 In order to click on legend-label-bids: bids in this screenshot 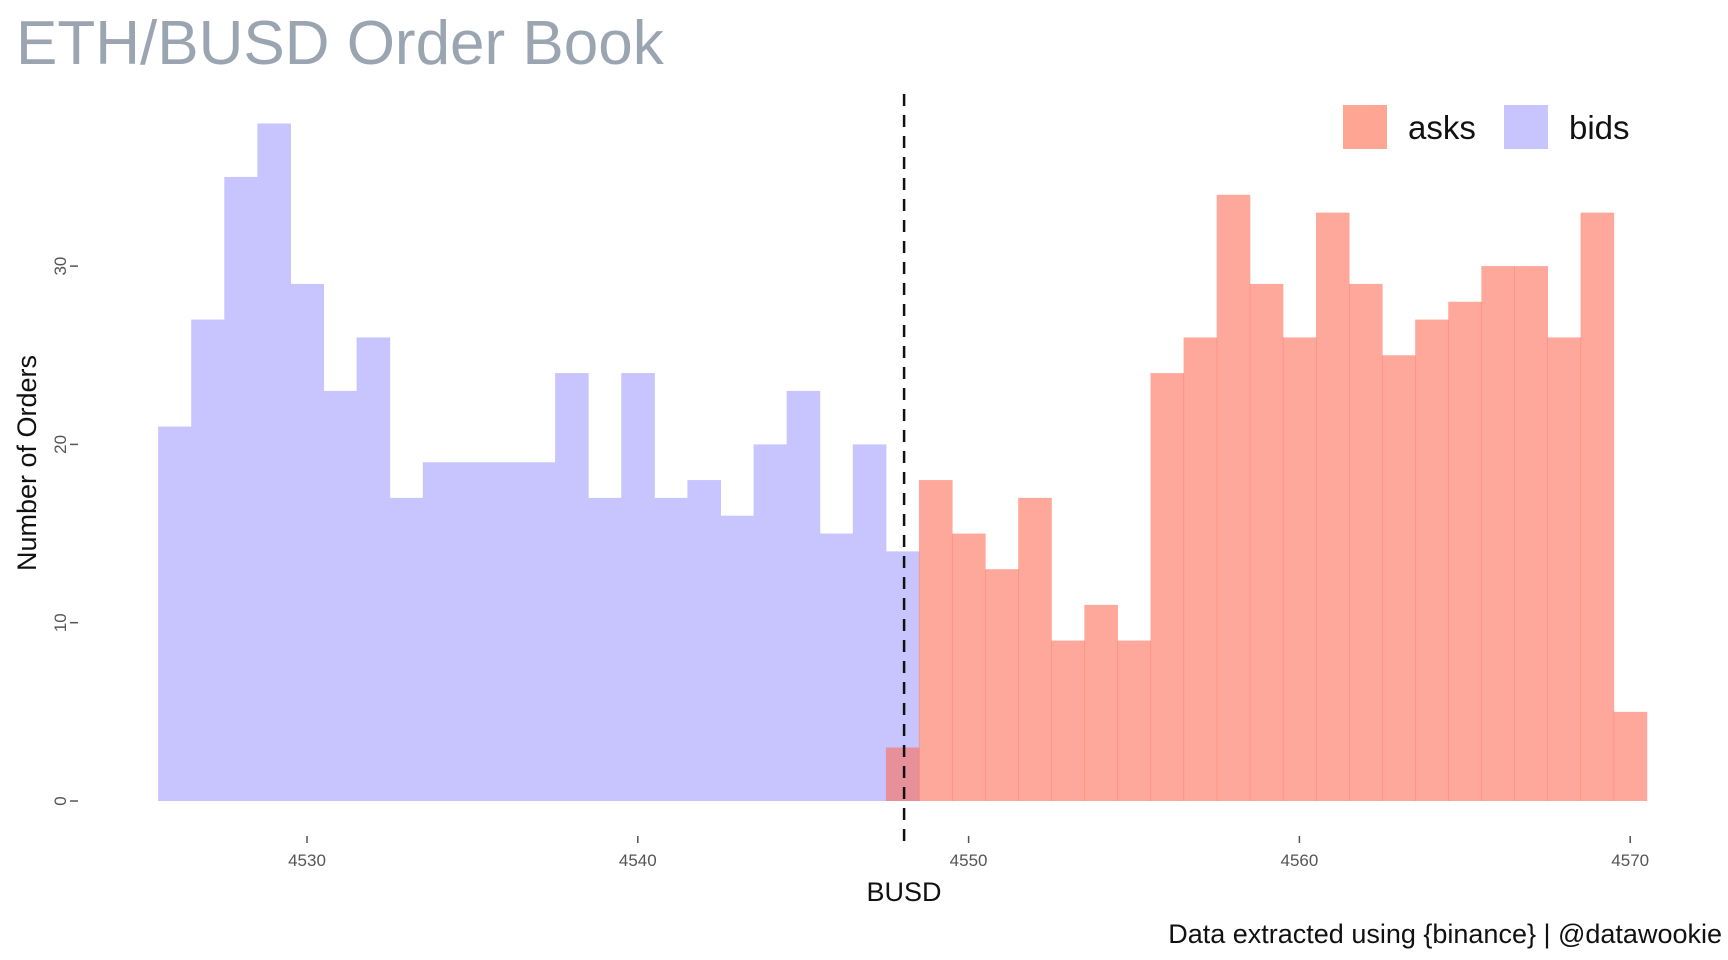, I will do `click(1599, 127)`.